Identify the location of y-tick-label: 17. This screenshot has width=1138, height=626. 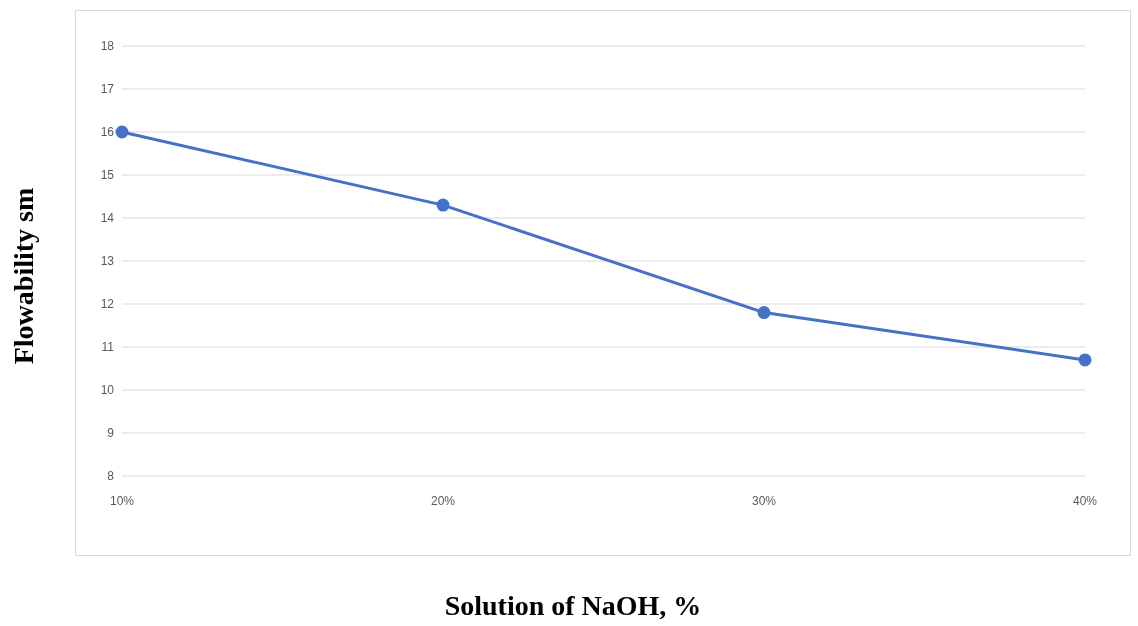
(107, 89).